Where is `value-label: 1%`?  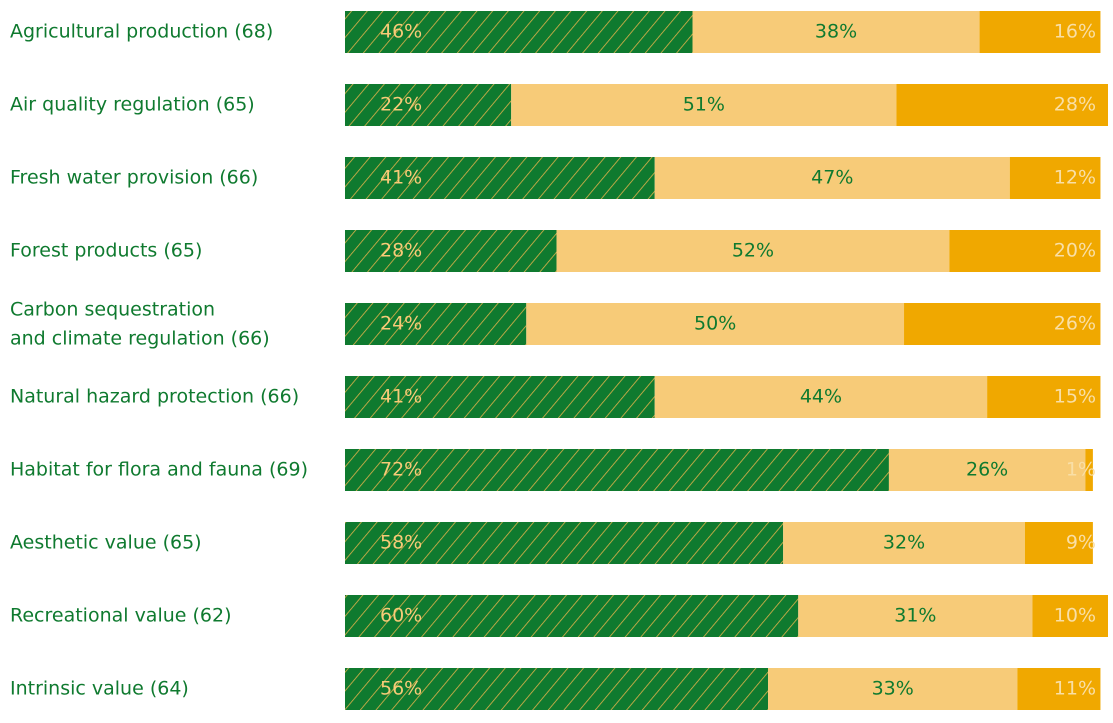 value-label: 1% is located at coordinates (1081, 470).